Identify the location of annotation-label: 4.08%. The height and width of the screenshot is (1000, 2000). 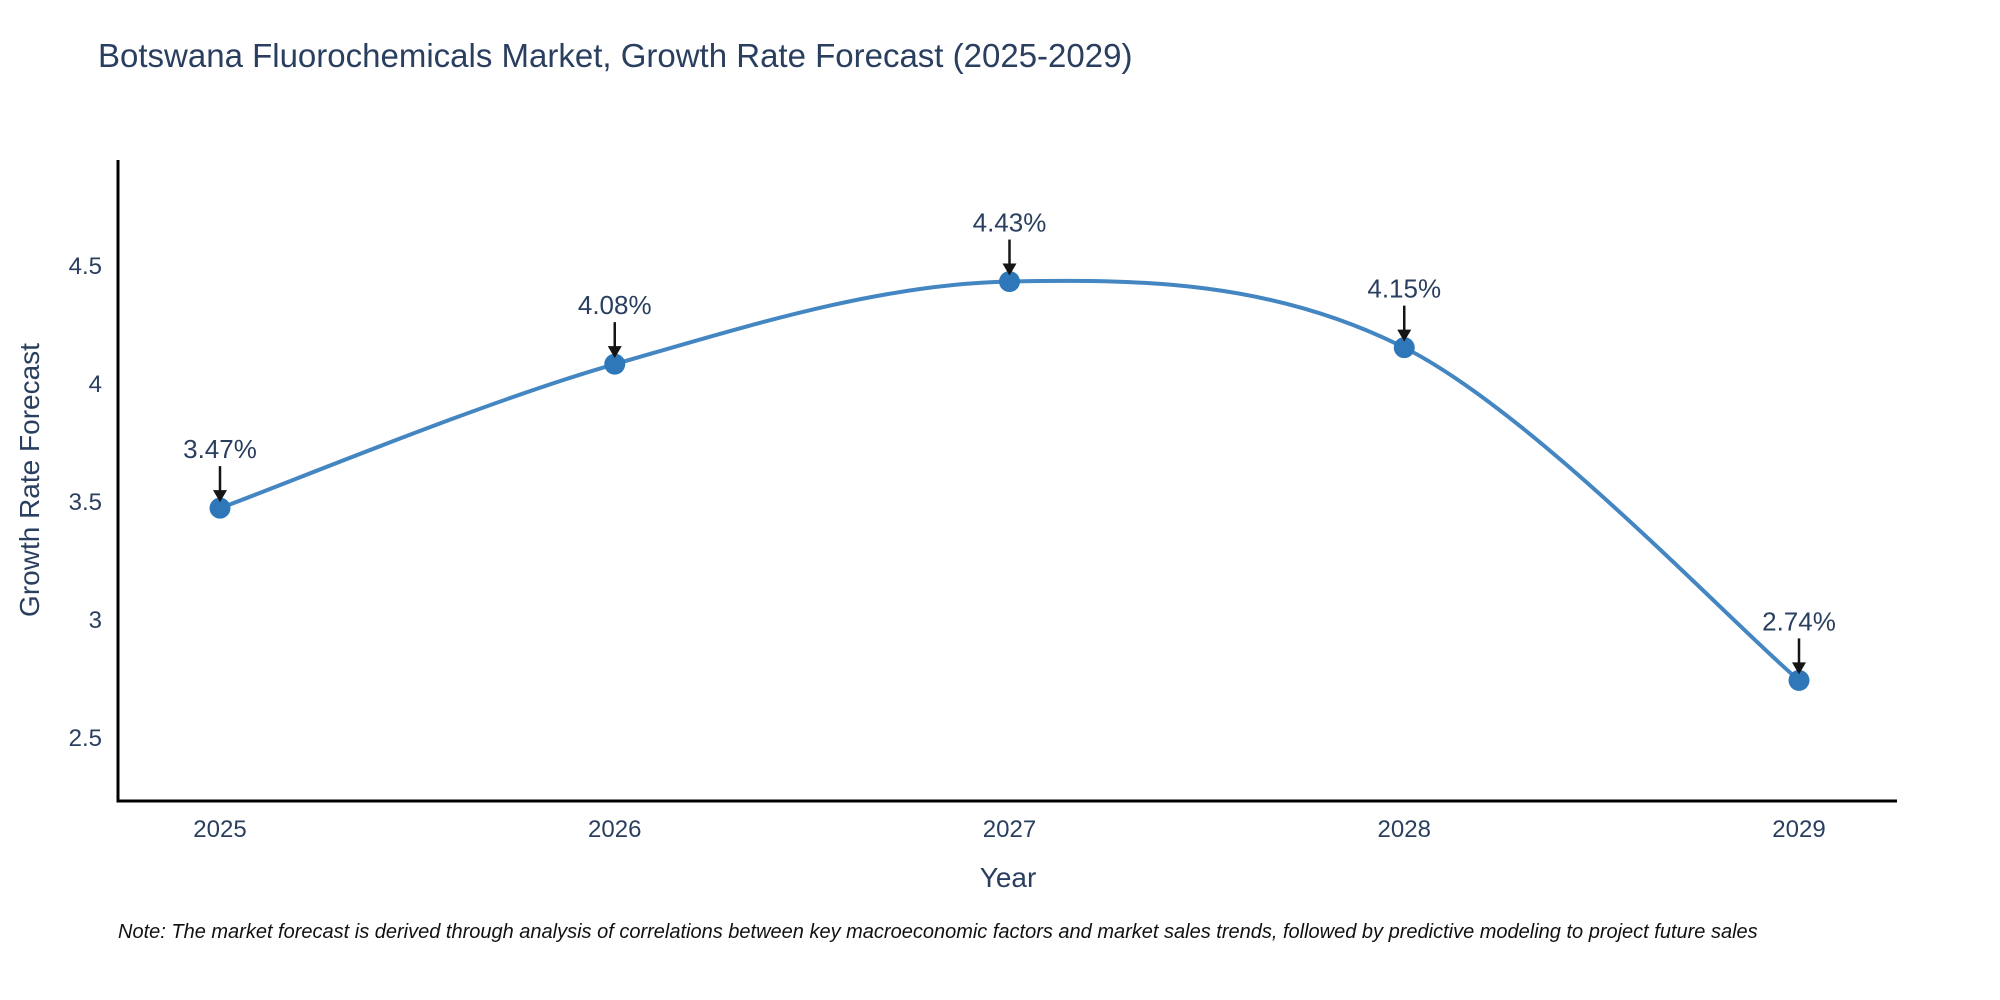
(615, 305).